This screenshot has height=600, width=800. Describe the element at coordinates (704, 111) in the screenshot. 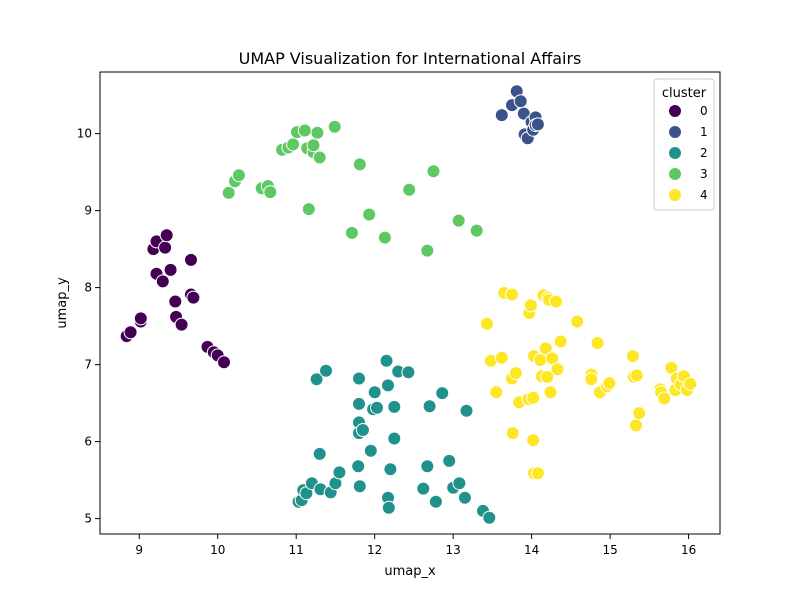

I see `legend-label-cluster-0: 0` at that location.